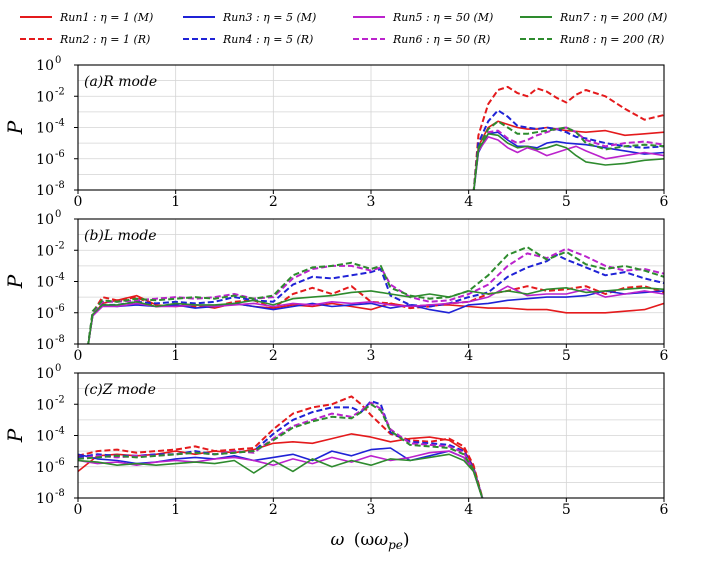 The width and height of the screenshot is (706, 565). Describe the element at coordinates (60, 245) in the screenshot. I see `y-tick-exponent: -2` at that location.